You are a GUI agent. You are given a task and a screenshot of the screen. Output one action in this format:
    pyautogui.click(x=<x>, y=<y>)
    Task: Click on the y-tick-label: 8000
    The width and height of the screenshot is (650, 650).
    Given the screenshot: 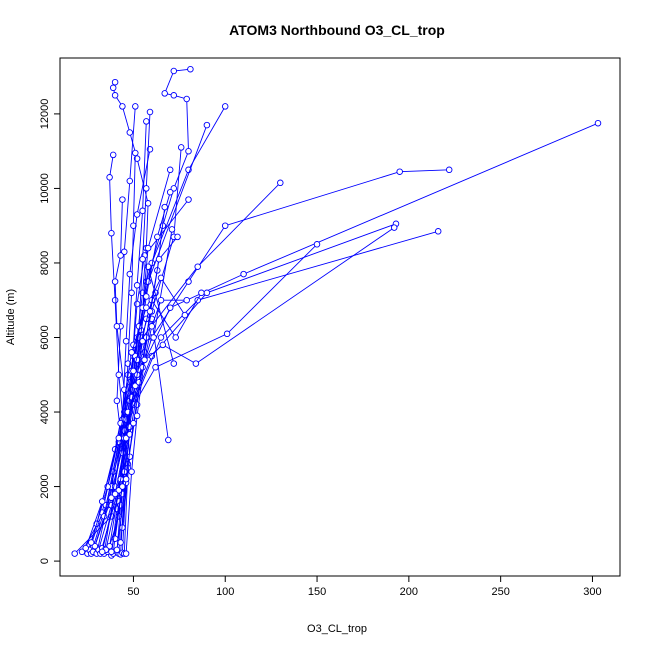 What is the action you would take?
    pyautogui.click(x=45, y=263)
    